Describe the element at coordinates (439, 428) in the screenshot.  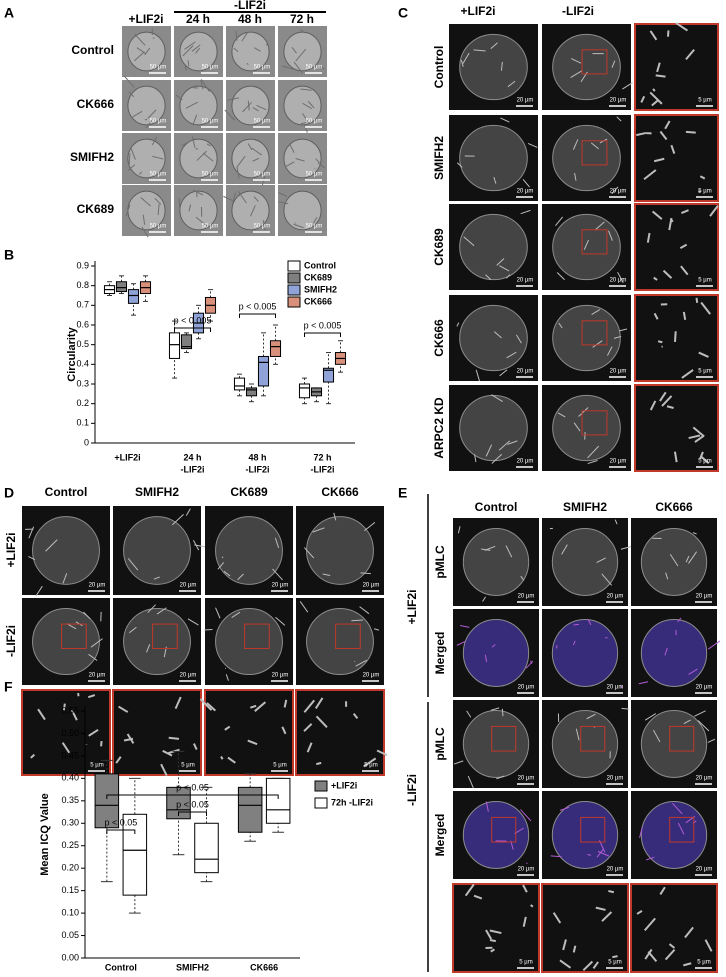
I see `row-label: ARPC2 KD` at that location.